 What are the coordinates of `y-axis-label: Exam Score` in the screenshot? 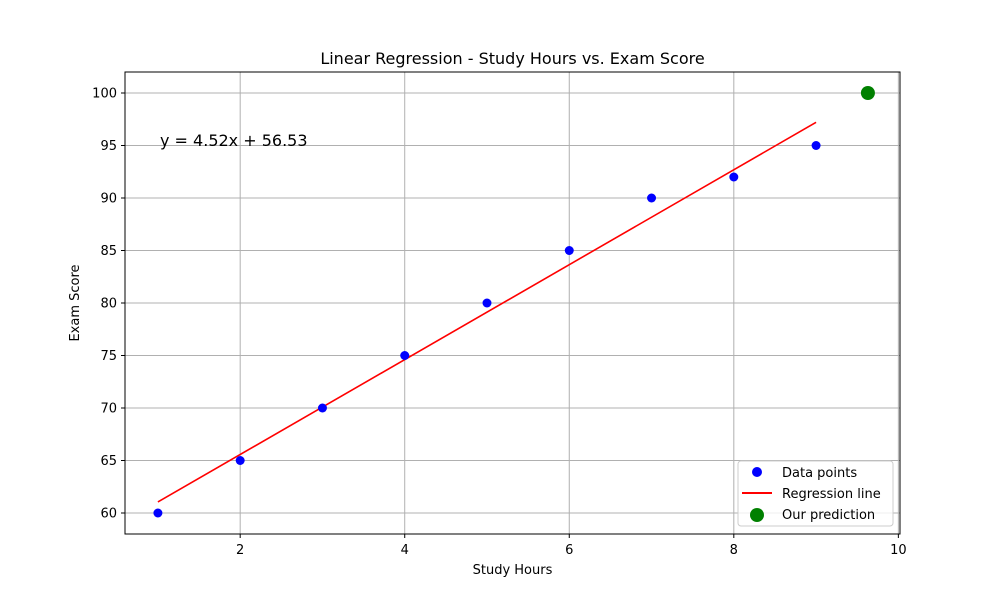 It's located at (75, 302).